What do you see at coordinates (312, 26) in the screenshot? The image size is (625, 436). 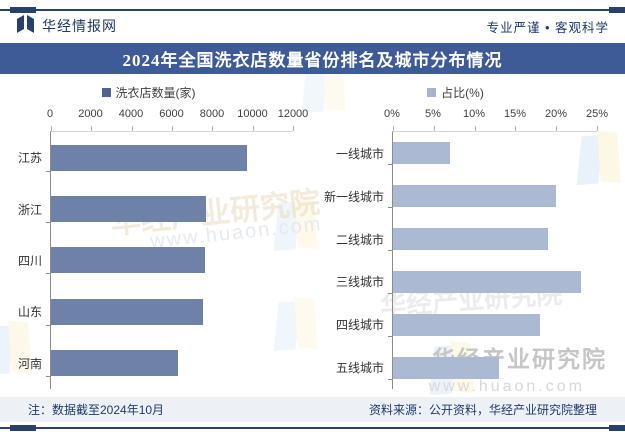 I see `header: 华经情报网 专业严谨 • 客观科学` at bounding box center [312, 26].